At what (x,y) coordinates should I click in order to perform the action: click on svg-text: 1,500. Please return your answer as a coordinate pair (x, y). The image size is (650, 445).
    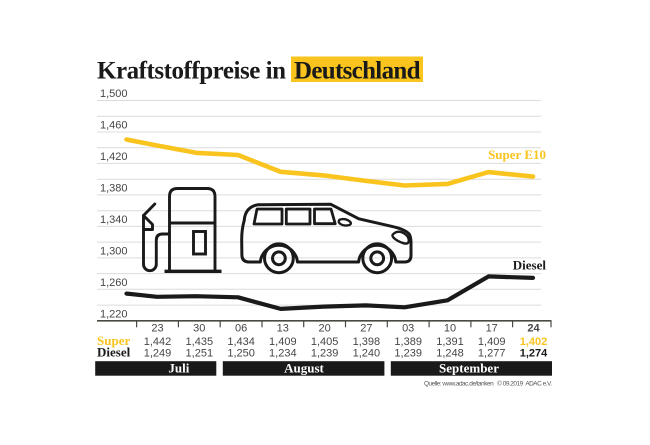
    Looking at the image, I should click on (114, 94).